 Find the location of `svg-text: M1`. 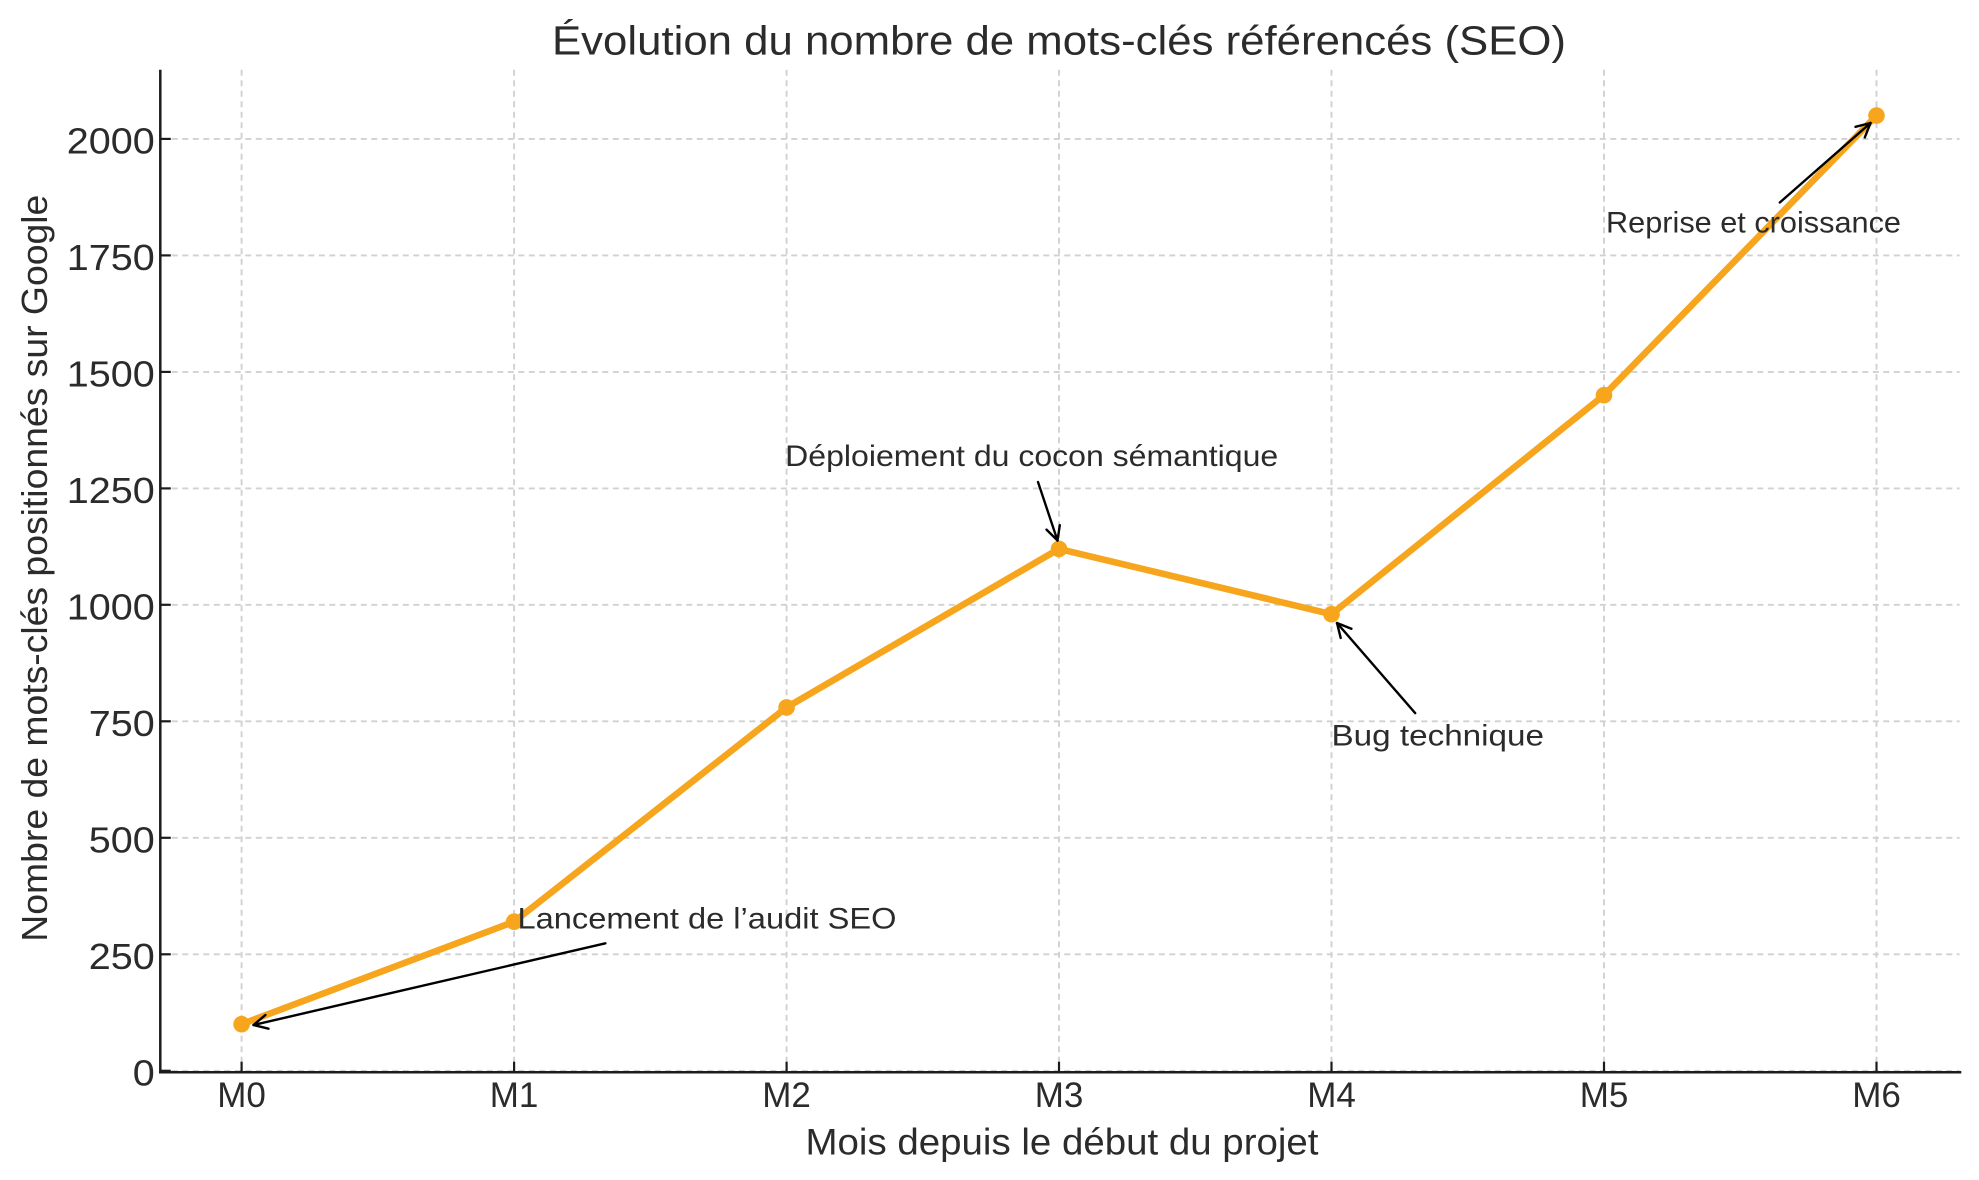

svg-text: M1 is located at coordinates (514, 1095).